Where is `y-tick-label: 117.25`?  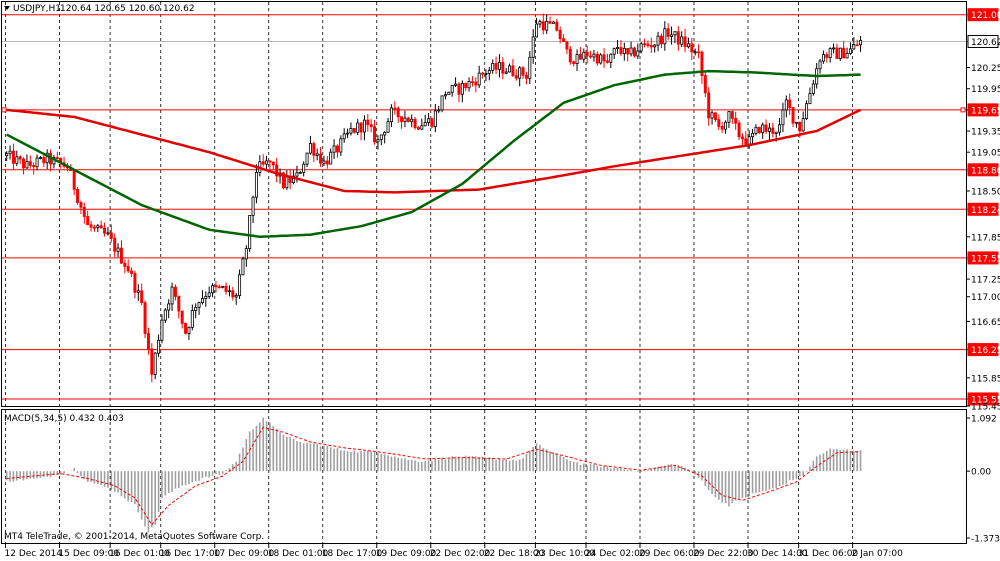 y-tick-label: 117.25 is located at coordinates (985, 281).